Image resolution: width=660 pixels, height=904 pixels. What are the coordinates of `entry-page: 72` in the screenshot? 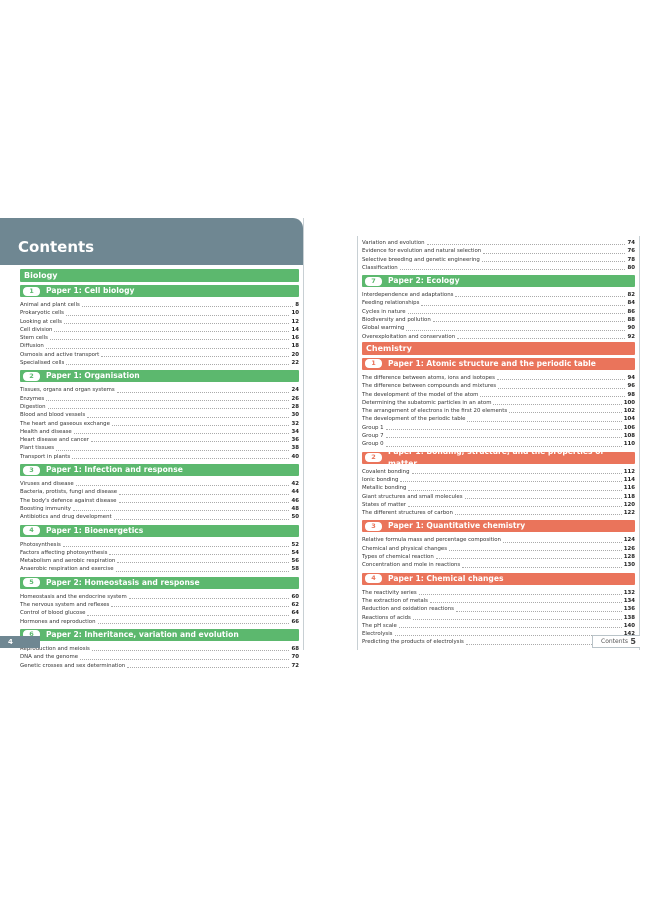 It's located at (295, 665).